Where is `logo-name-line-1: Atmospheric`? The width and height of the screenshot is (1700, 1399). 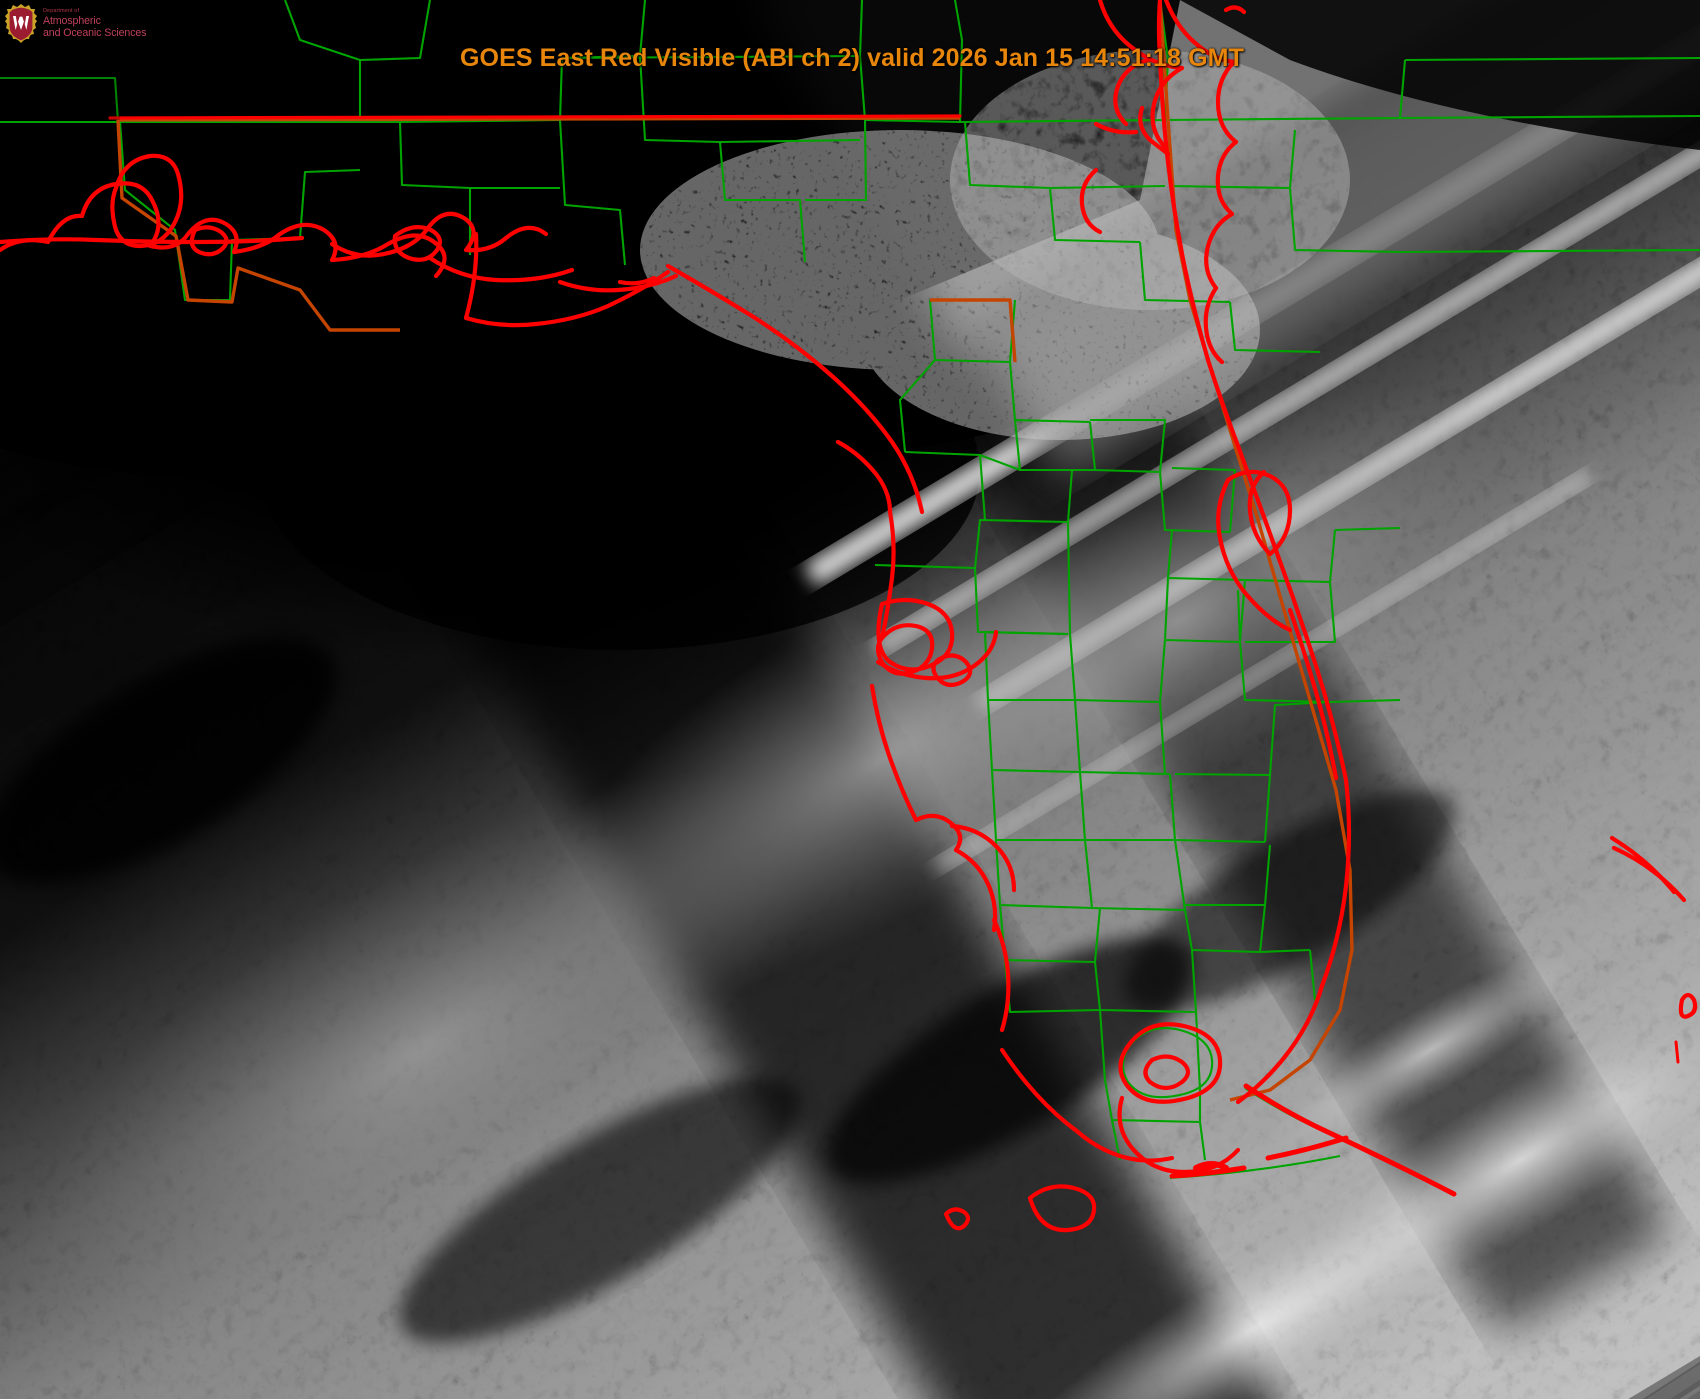
logo-name-line-1: Atmospheric is located at coordinates (72, 21).